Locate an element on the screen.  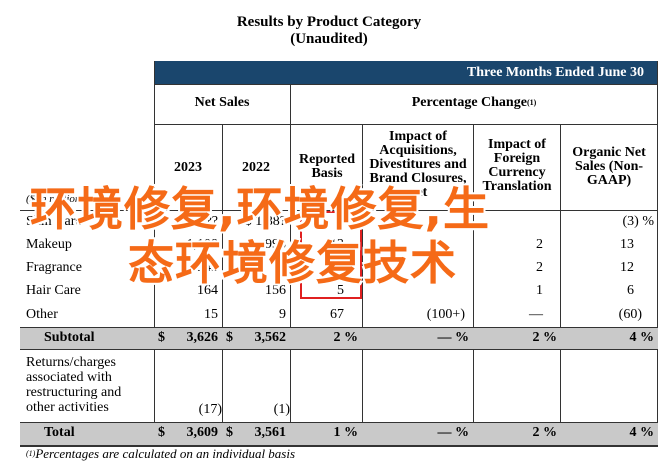
row-label: Hair Care is located at coordinates (53, 290).